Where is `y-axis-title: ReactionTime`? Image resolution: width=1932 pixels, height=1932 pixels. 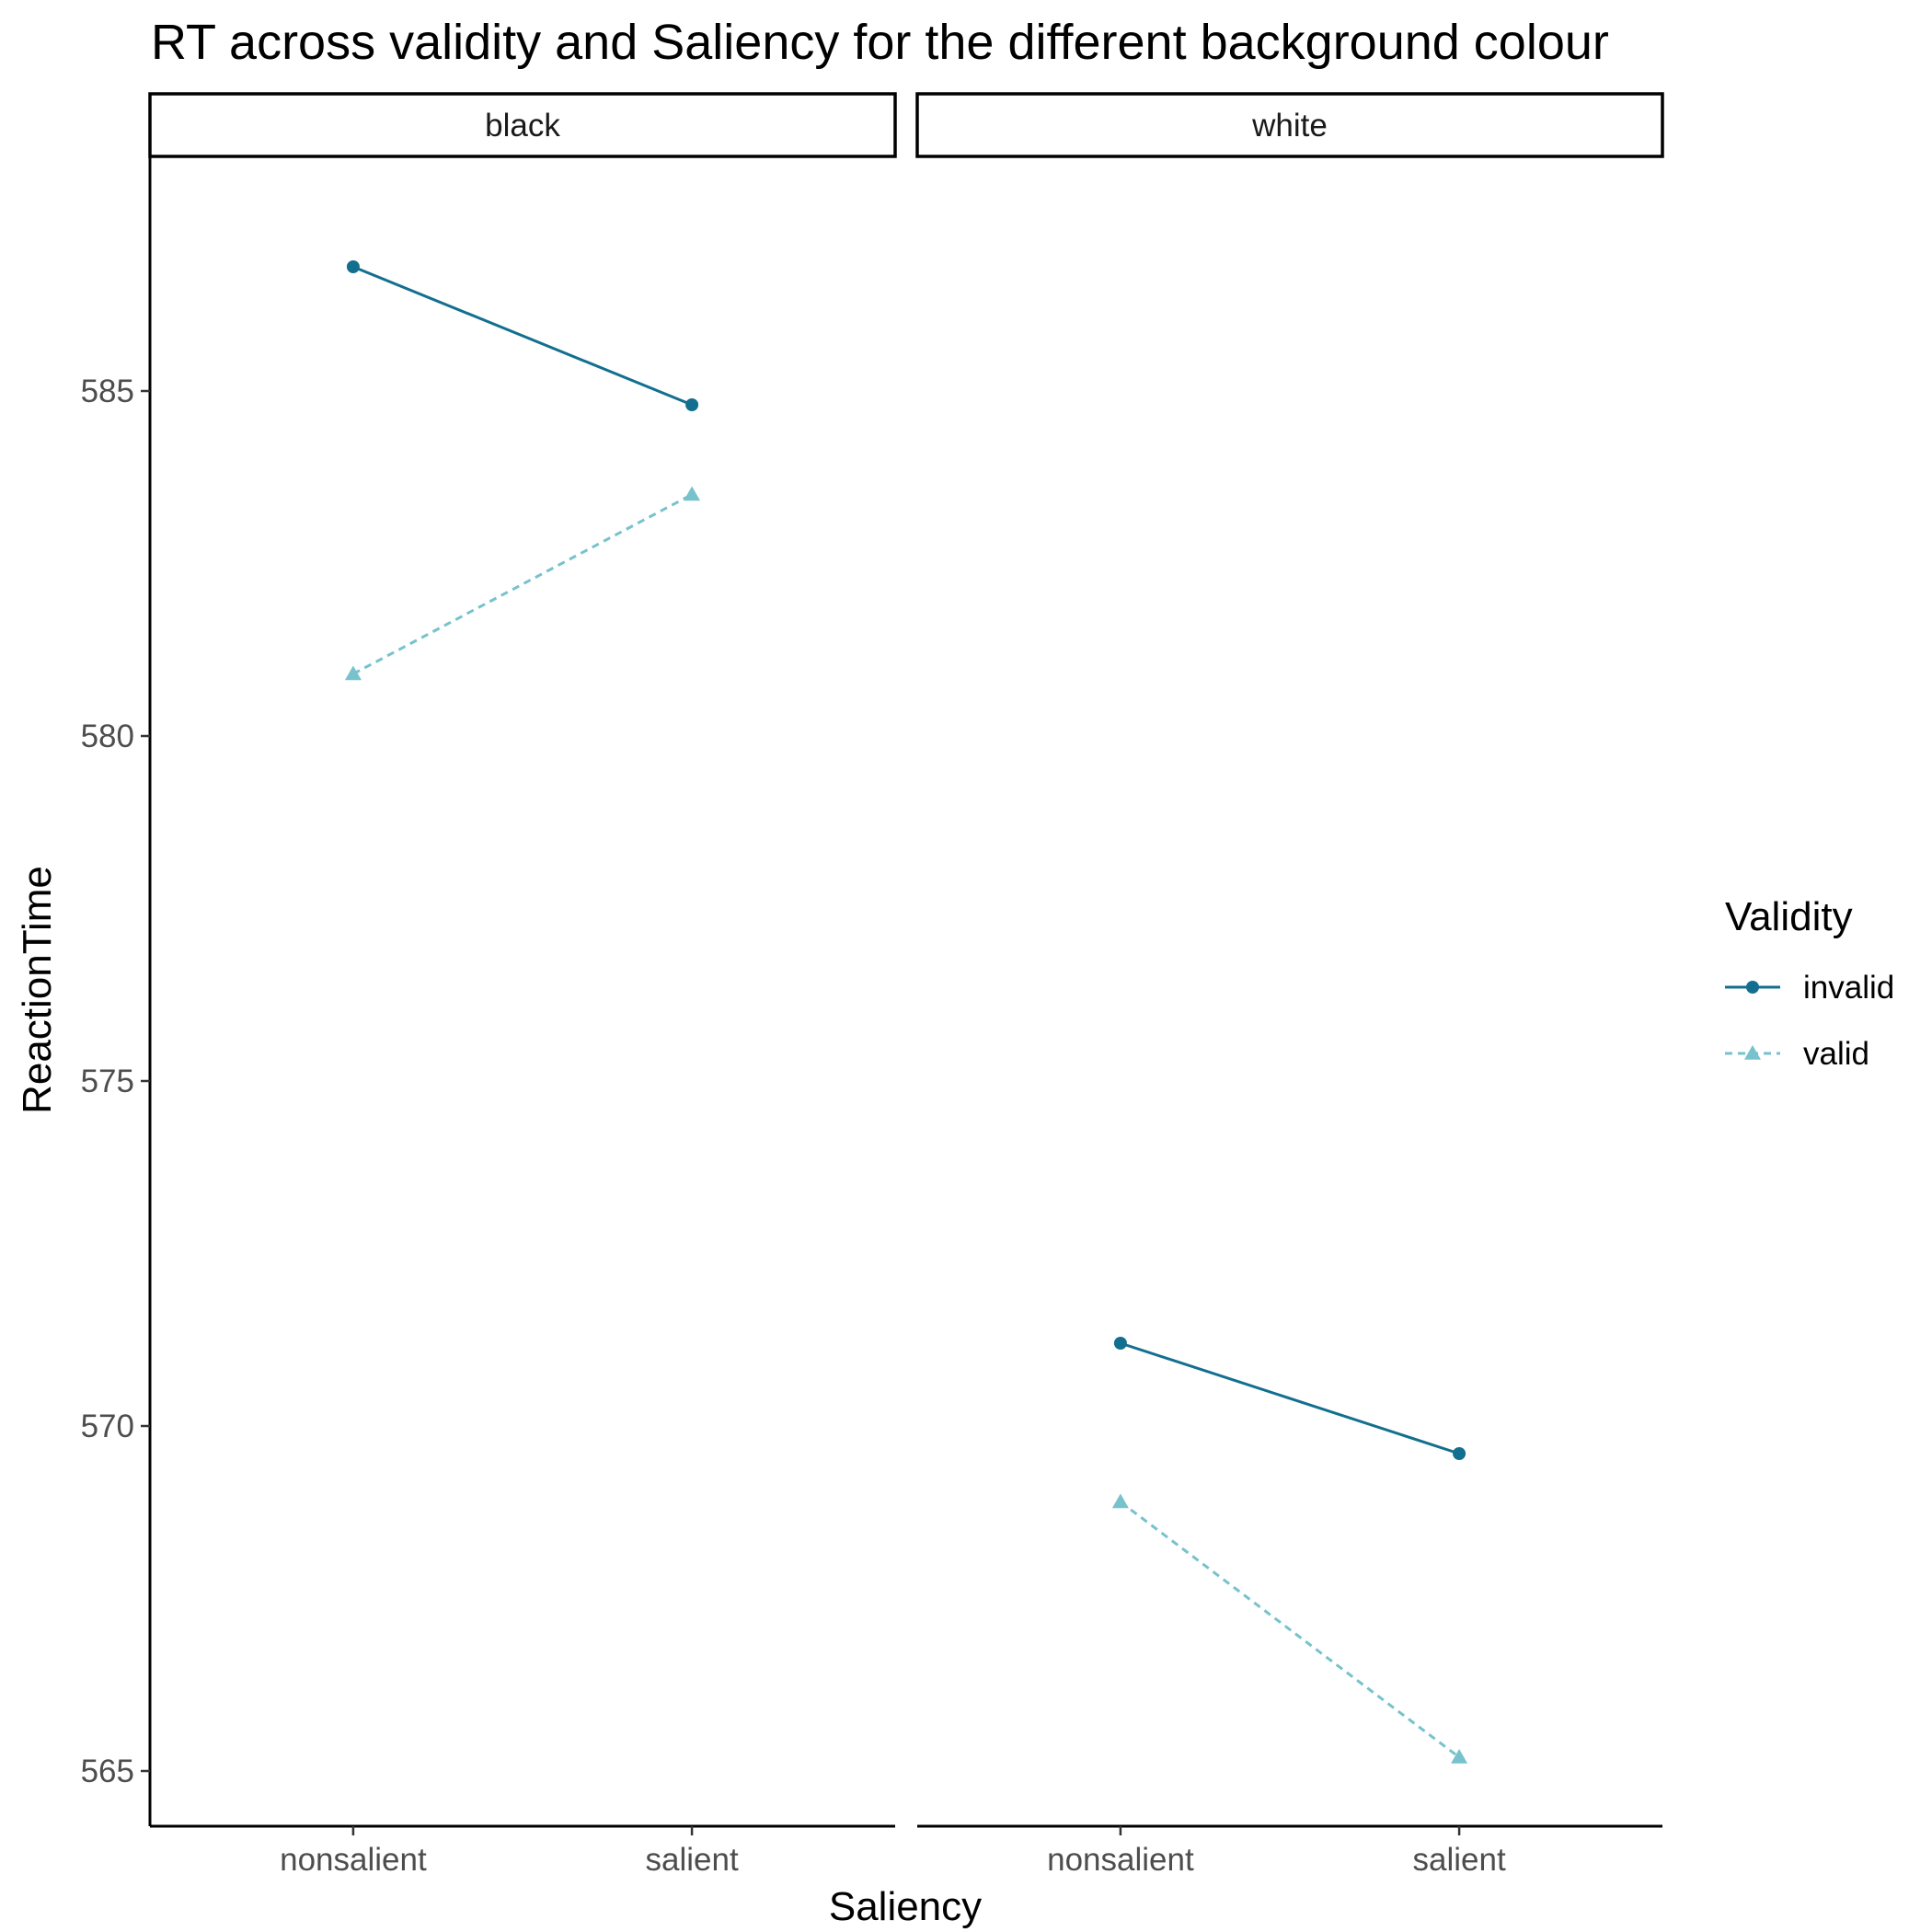 y-axis-title: ReactionTime is located at coordinates (37, 990).